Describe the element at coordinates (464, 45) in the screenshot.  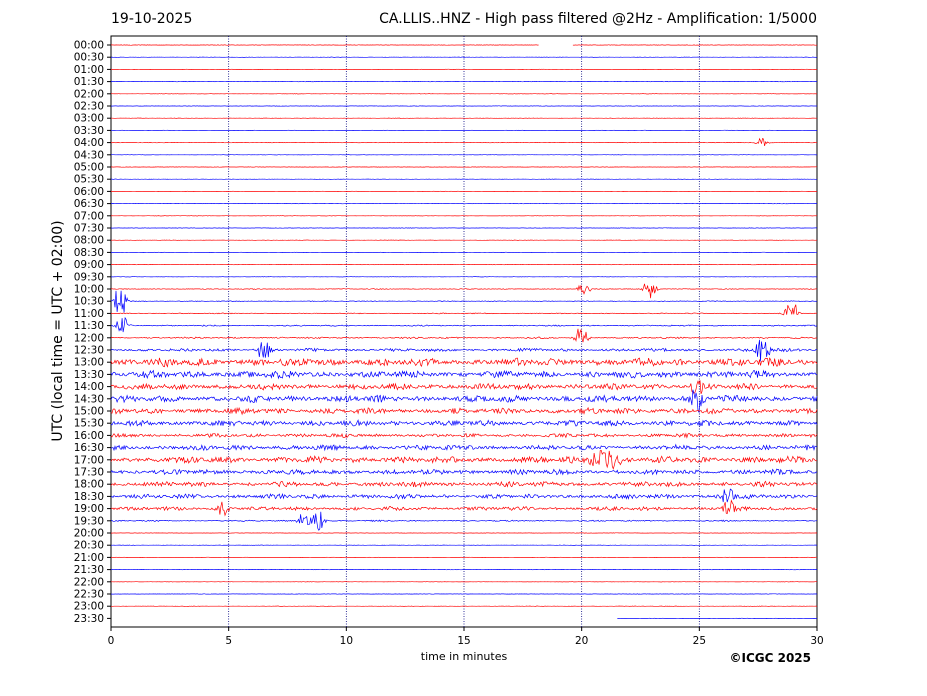
I see `trace-00:00` at that location.